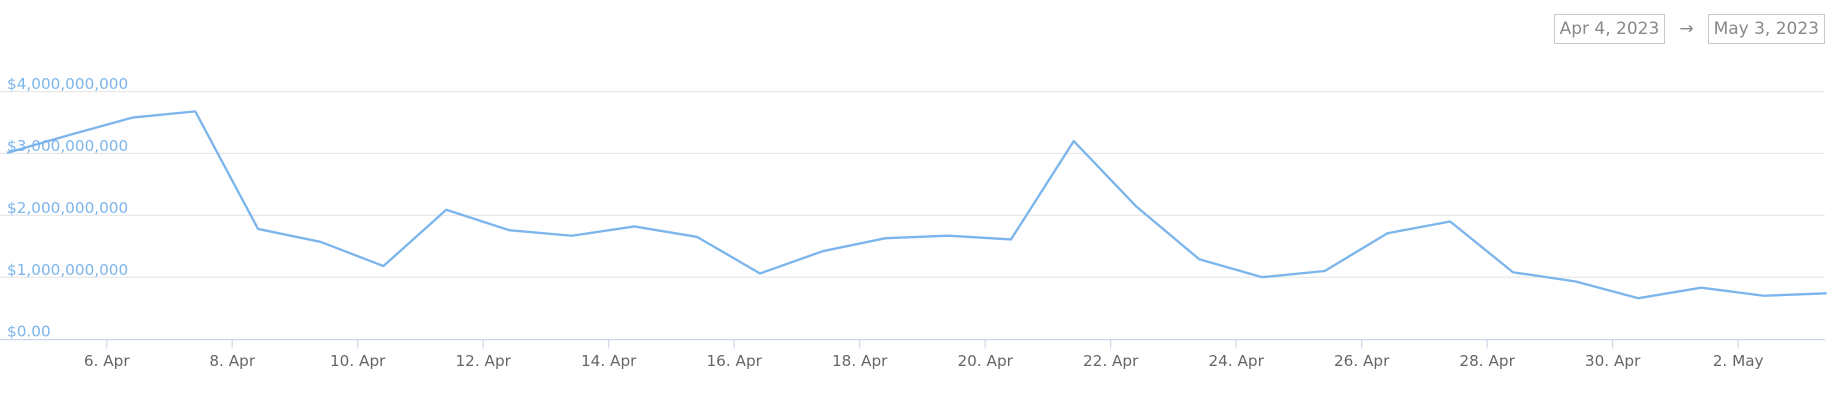 This screenshot has height=406, width=1839. I want to click on x-tick-label: 26. Apr, so click(1362, 361).